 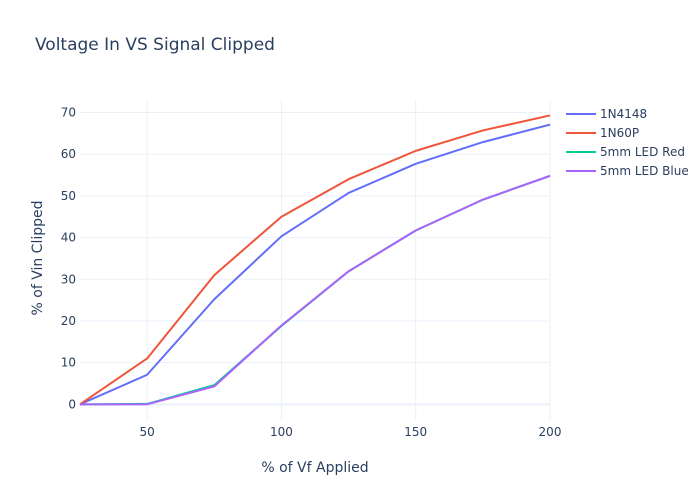 What do you see at coordinates (619, 133) in the screenshot?
I see `legend-label: 1N60P` at bounding box center [619, 133].